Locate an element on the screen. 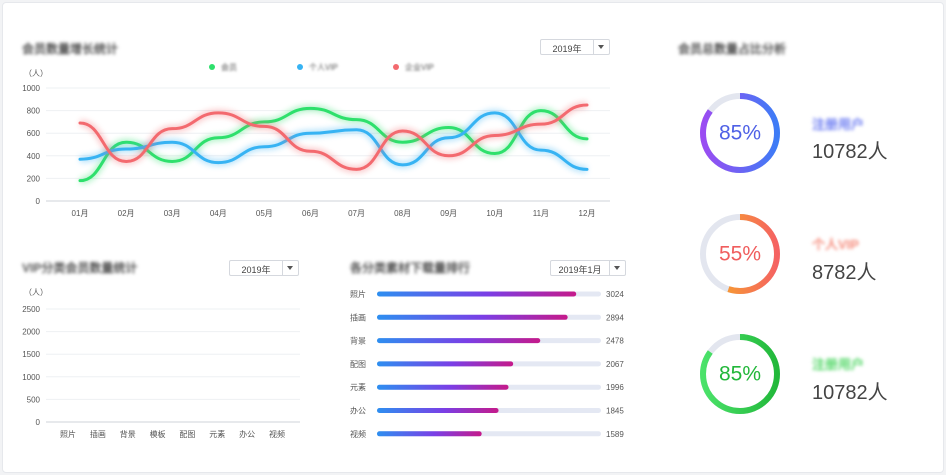  vip-y-tick: 1500 is located at coordinates (31, 354).